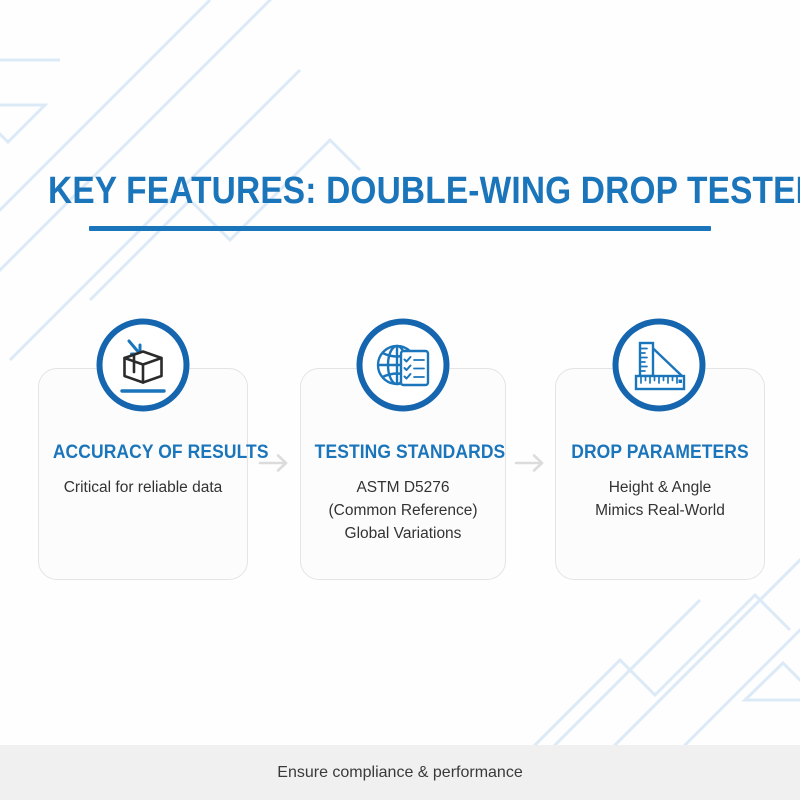 The height and width of the screenshot is (800, 800). I want to click on footer-text: Ensure compliance & performance, so click(400, 772).